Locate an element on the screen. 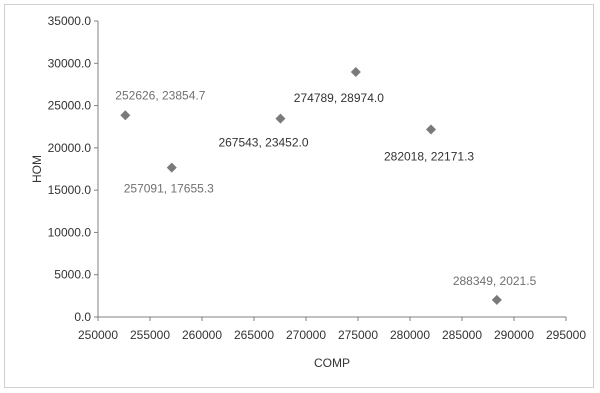  x-tick-label: 280000 is located at coordinates (410, 335).